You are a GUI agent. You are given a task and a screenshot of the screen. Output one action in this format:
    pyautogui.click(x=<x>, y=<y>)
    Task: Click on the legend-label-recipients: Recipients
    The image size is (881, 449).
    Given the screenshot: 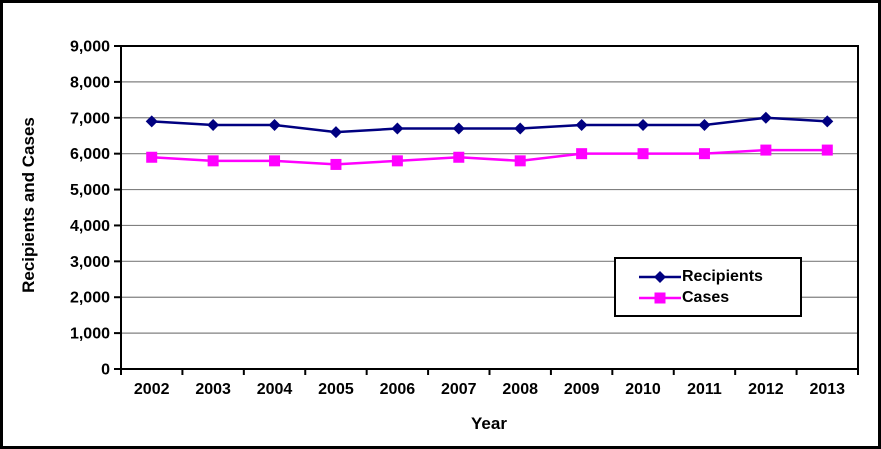 What is the action you would take?
    pyautogui.click(x=722, y=276)
    